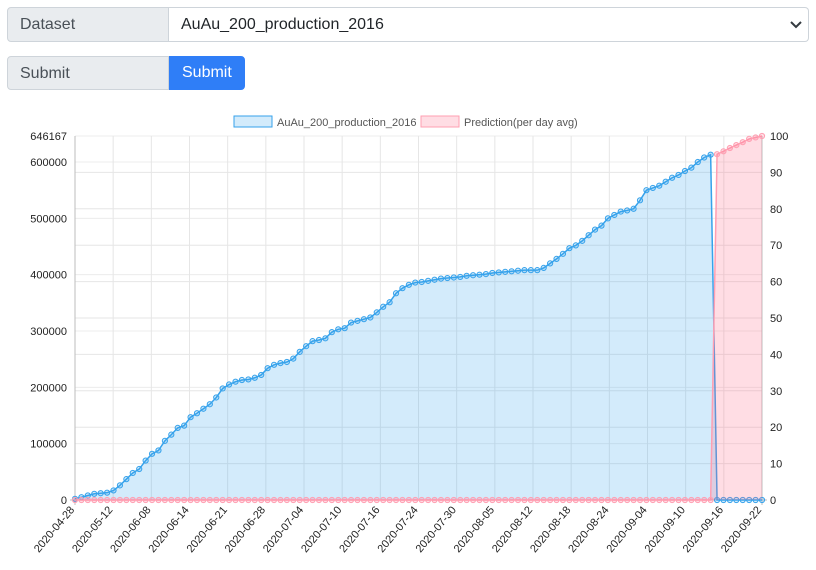  I want to click on y-left-tick-label: 300000, so click(48, 332).